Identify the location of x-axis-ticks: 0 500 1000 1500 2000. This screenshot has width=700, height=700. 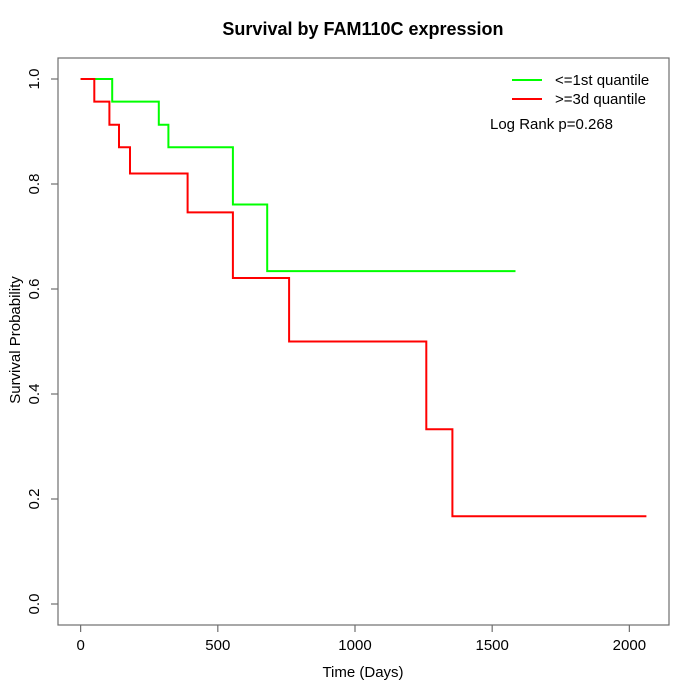
(361, 639).